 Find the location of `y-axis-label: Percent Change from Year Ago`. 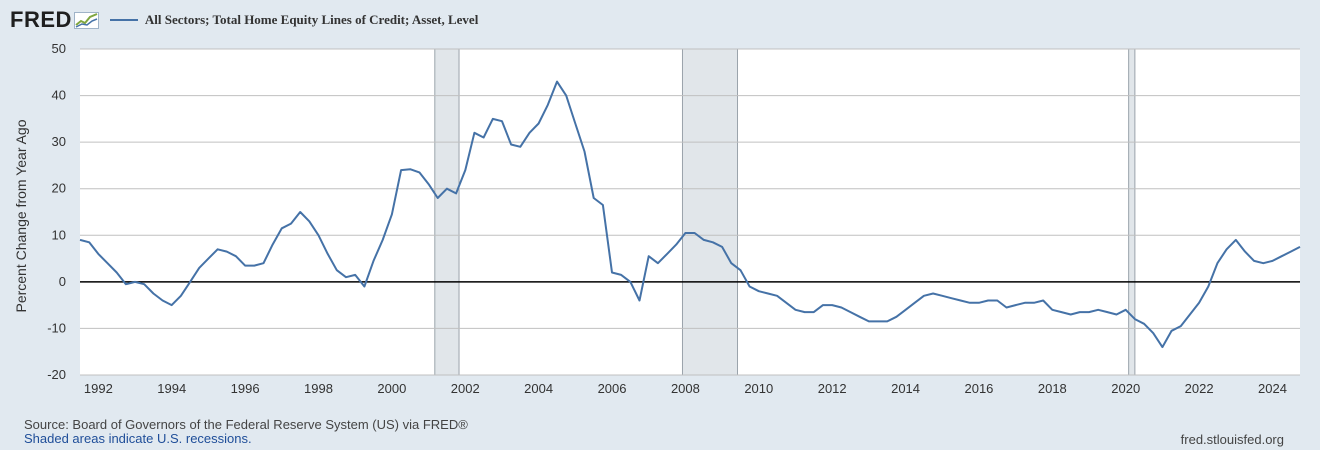

y-axis-label: Percent Change from Year Ago is located at coordinates (21, 215).